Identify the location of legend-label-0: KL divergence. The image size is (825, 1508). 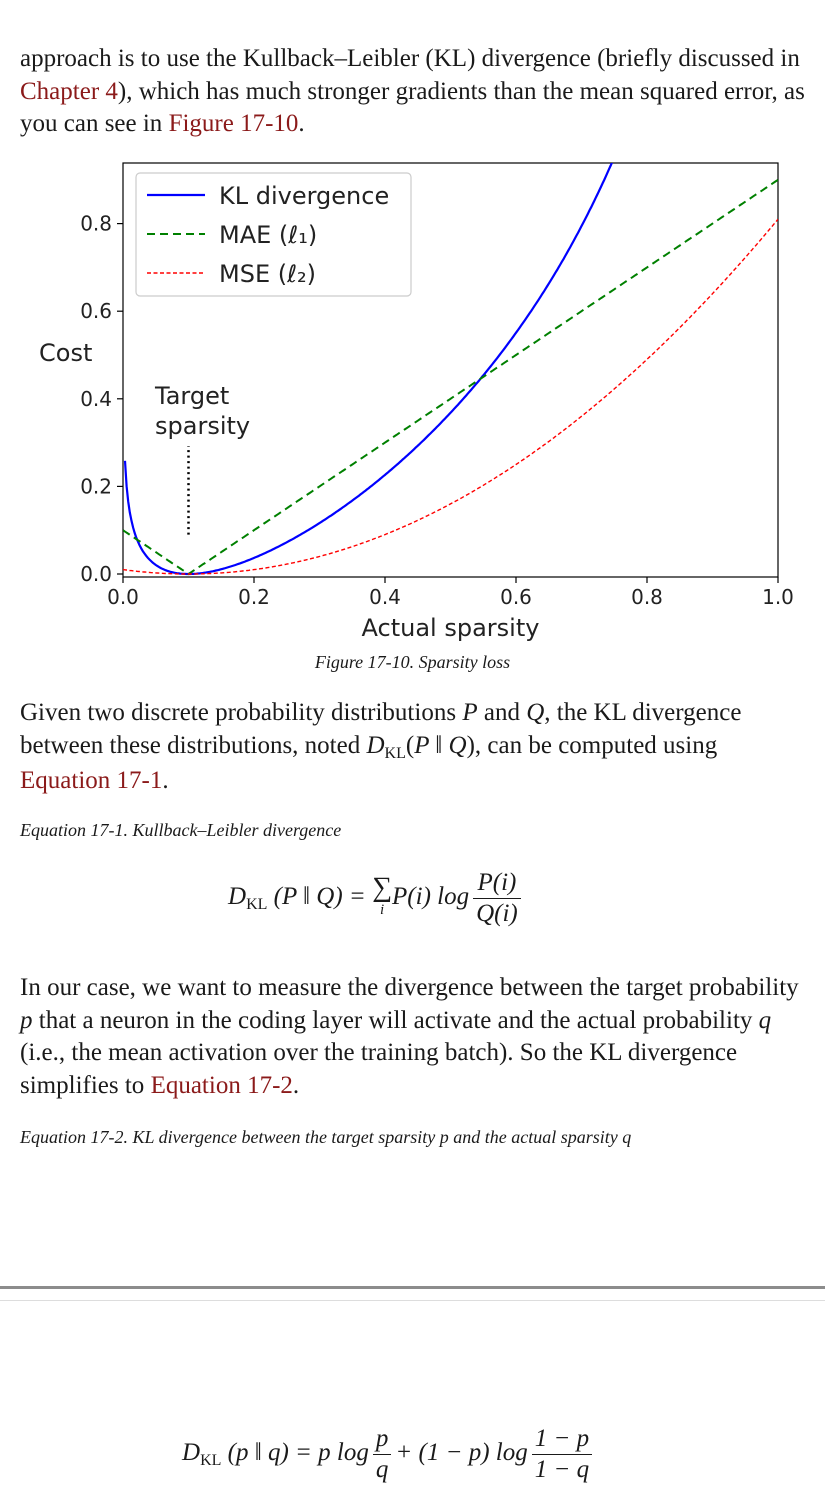
(304, 196).